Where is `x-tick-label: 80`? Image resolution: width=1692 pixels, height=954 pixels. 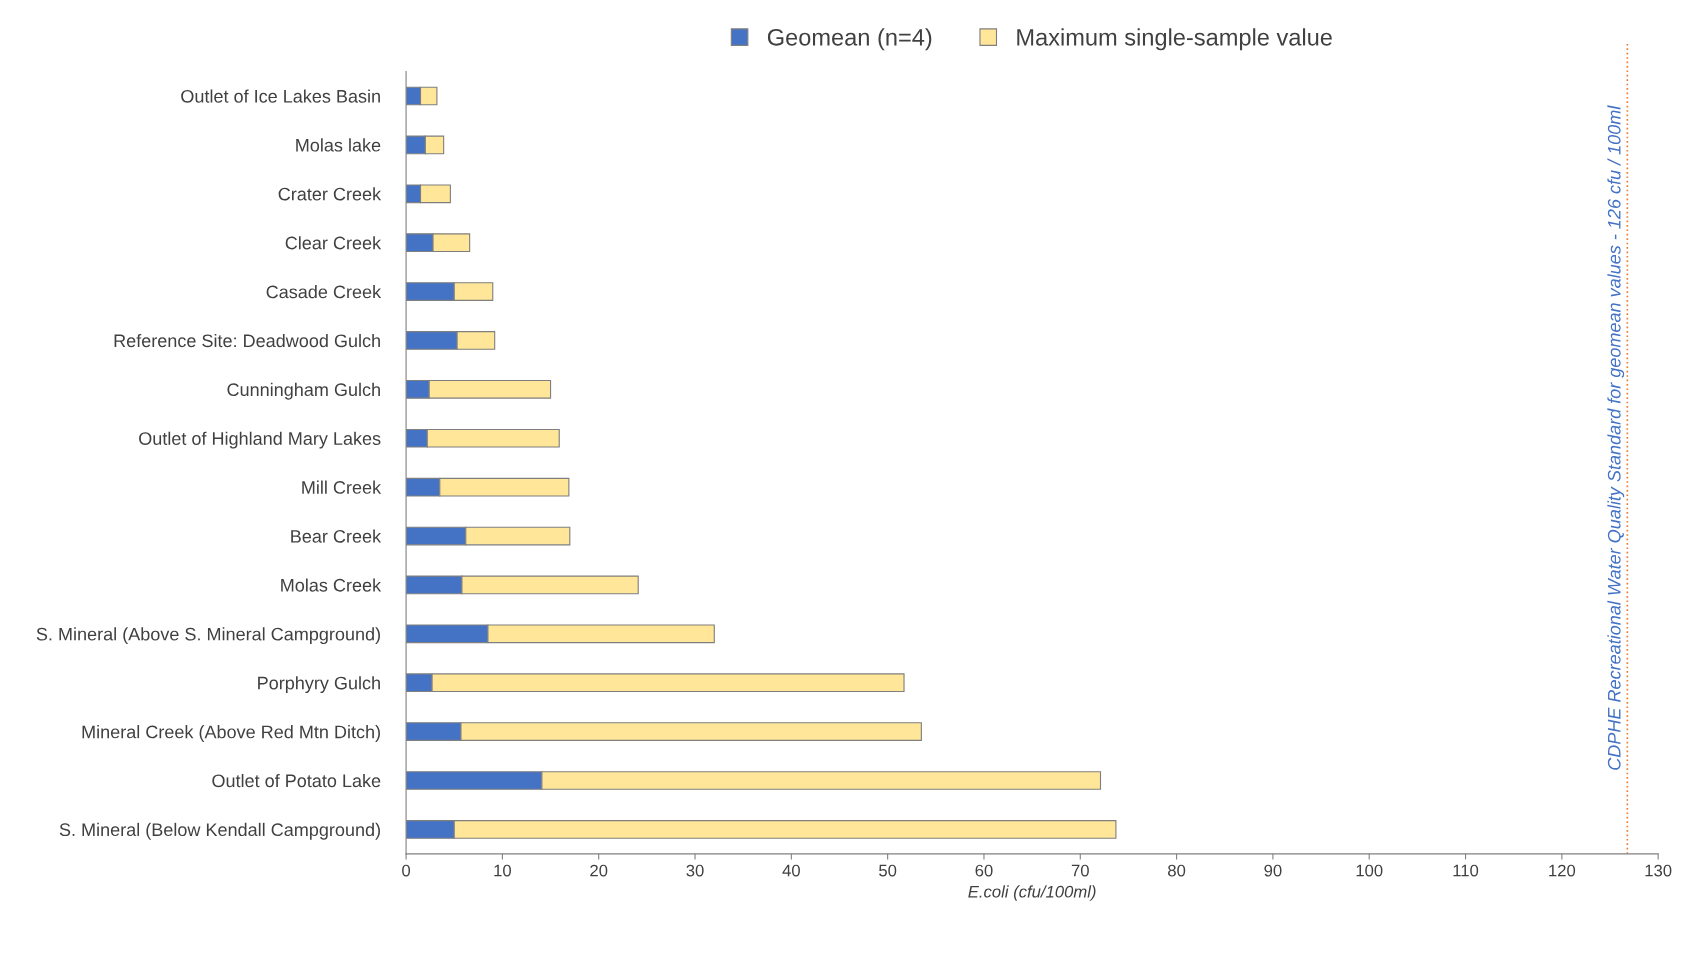 x-tick-label: 80 is located at coordinates (1177, 870).